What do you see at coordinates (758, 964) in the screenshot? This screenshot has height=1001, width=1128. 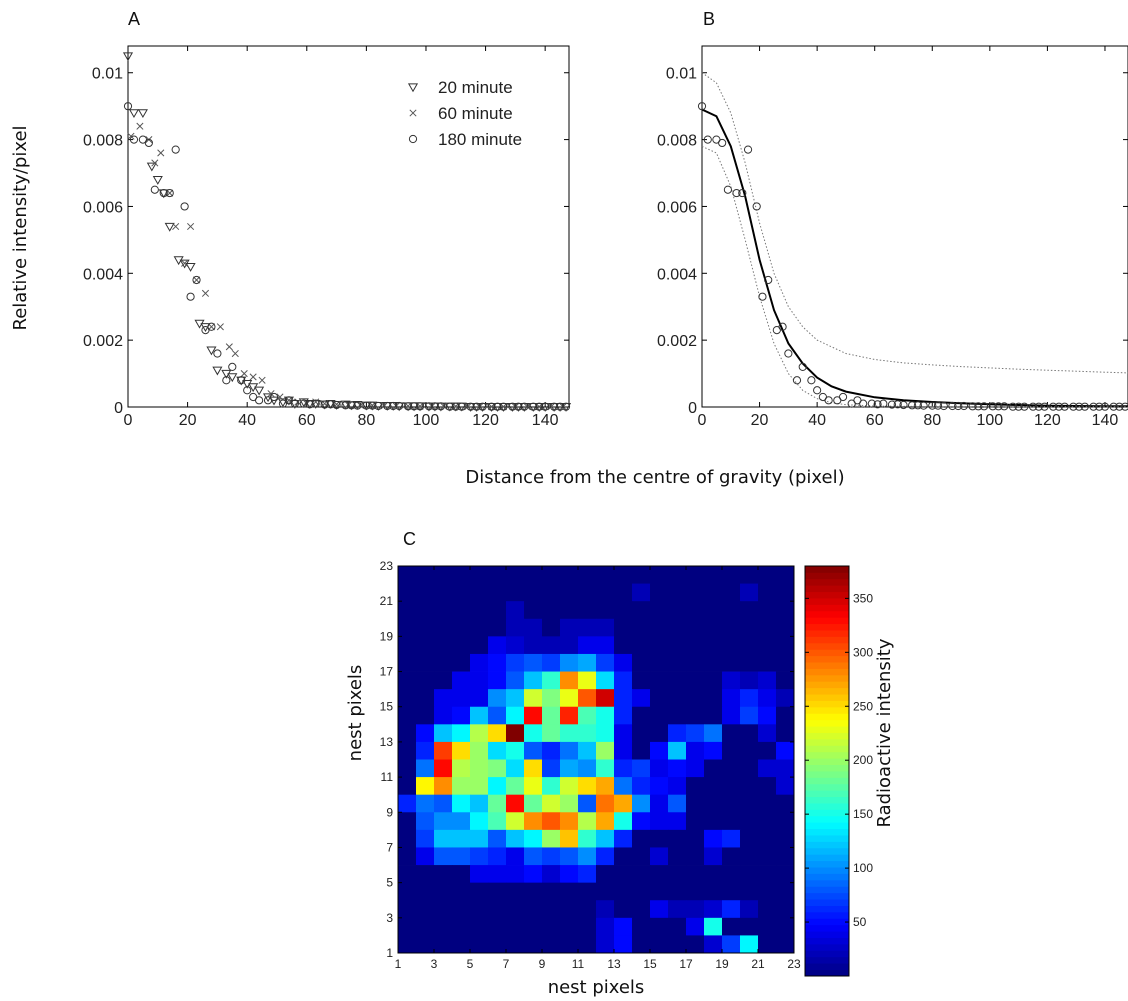 I see `heatmap-x-tick-label: 21` at bounding box center [758, 964].